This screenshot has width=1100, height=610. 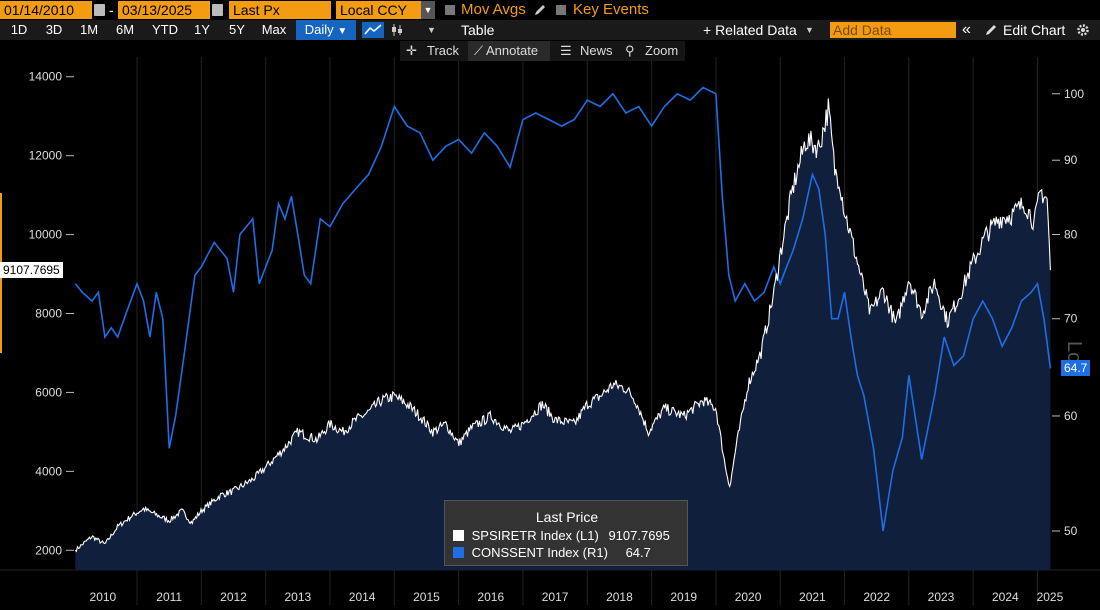 What do you see at coordinates (512, 50) in the screenshot?
I see `annotate-label: Annotate` at bounding box center [512, 50].